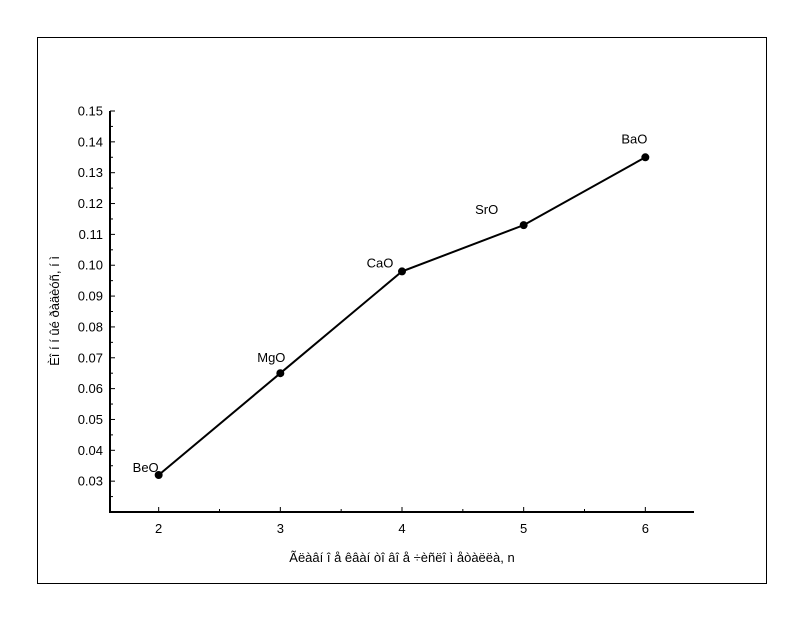 The width and height of the screenshot is (804, 622). What do you see at coordinates (90, 265) in the screenshot?
I see `y-tick-label: 0.10` at bounding box center [90, 265].